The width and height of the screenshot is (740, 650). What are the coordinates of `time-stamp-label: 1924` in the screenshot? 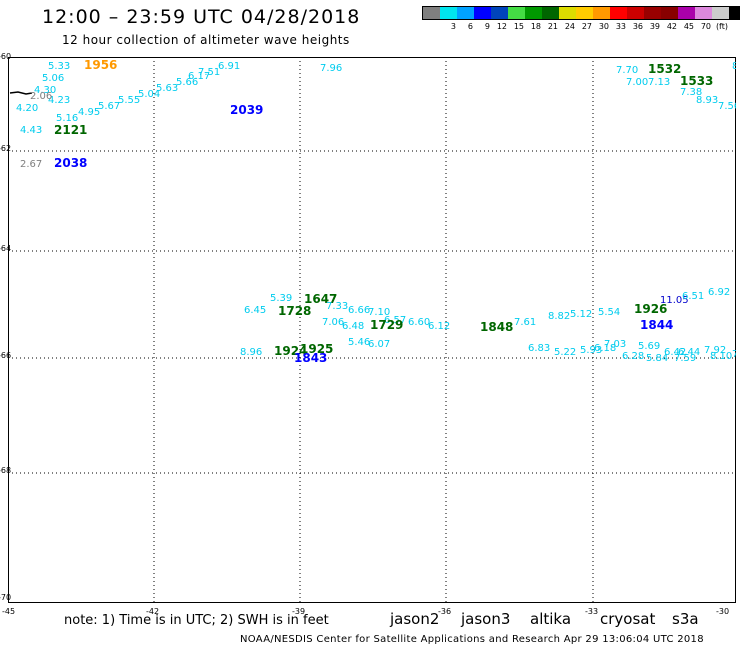 It's located at (290, 351).